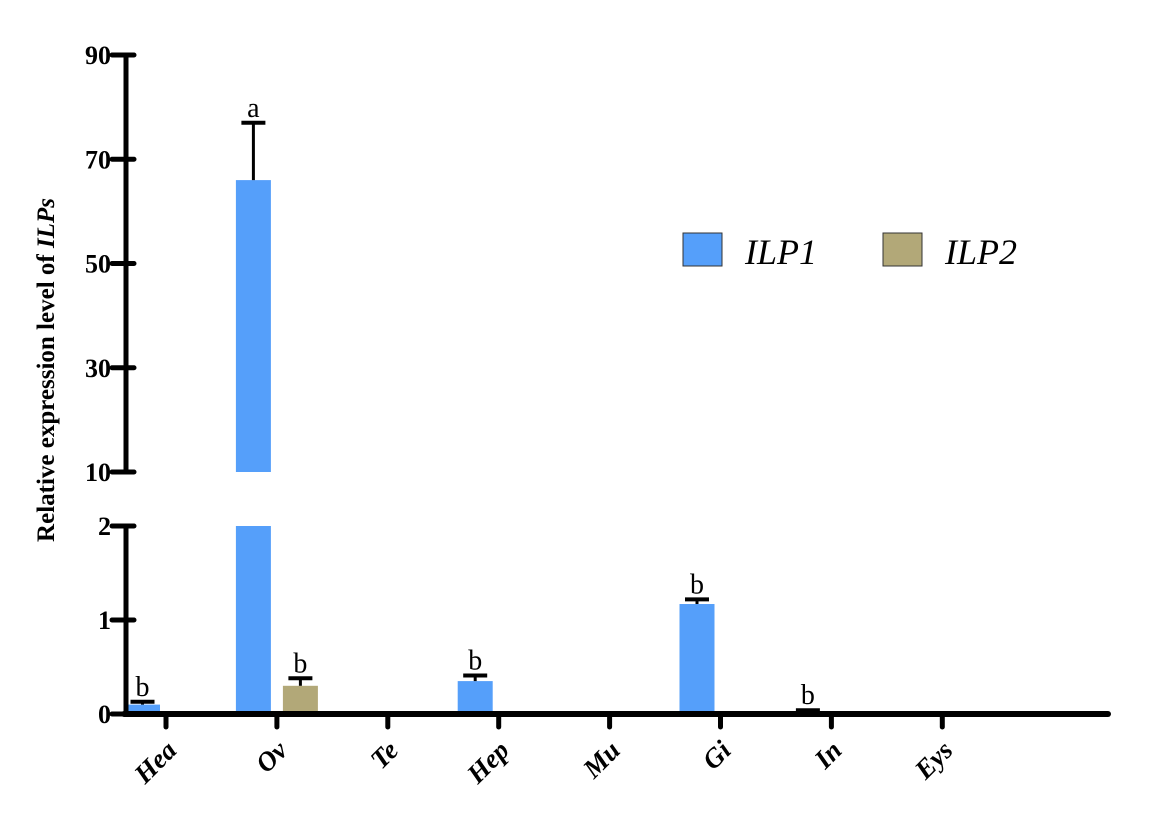  What do you see at coordinates (104, 714) in the screenshot?
I see `y-tick-label: 0` at bounding box center [104, 714].